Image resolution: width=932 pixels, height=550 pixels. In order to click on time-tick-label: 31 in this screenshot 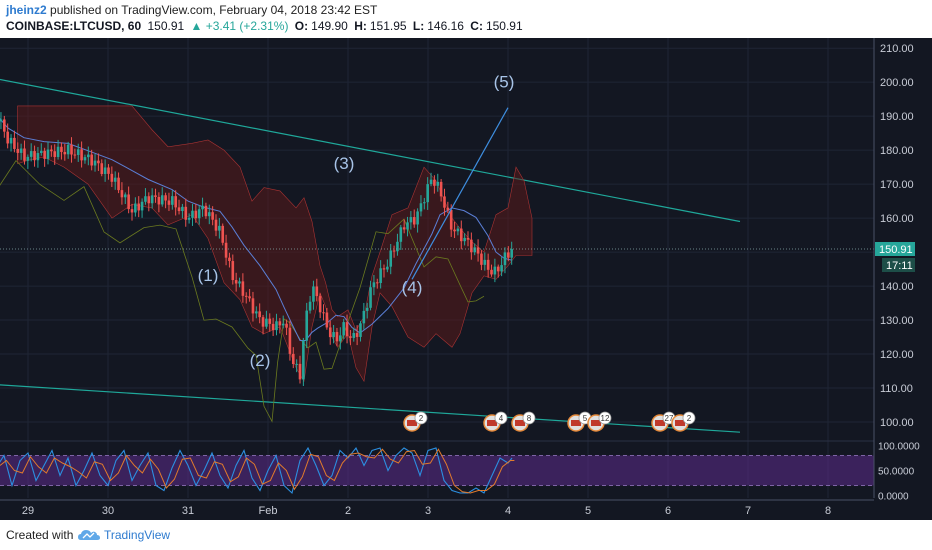, I will do `click(188, 511)`.